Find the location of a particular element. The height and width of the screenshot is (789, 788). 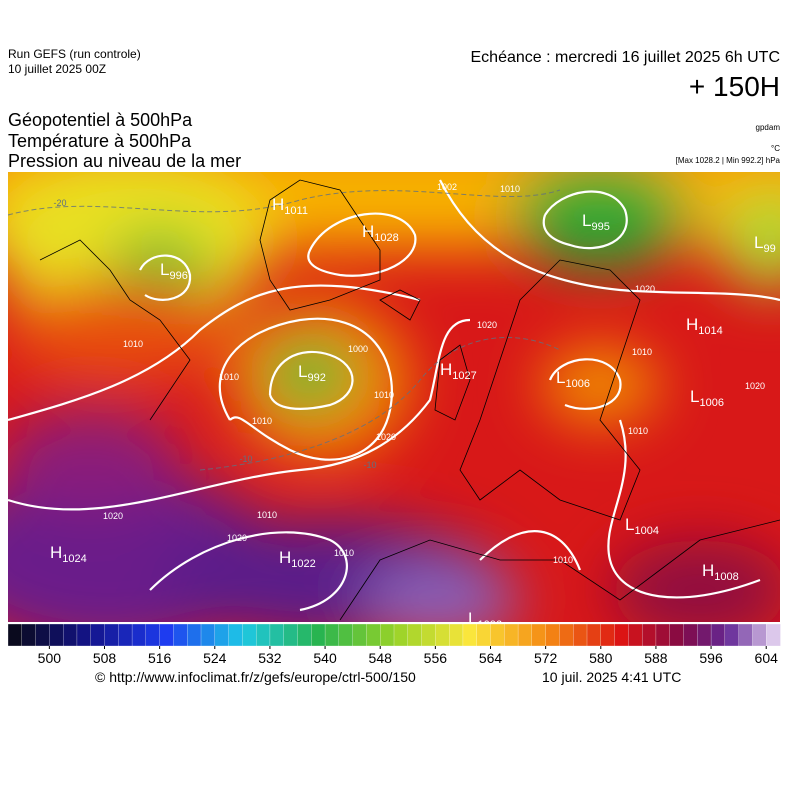

pressure-center: H1028 is located at coordinates (380, 233).